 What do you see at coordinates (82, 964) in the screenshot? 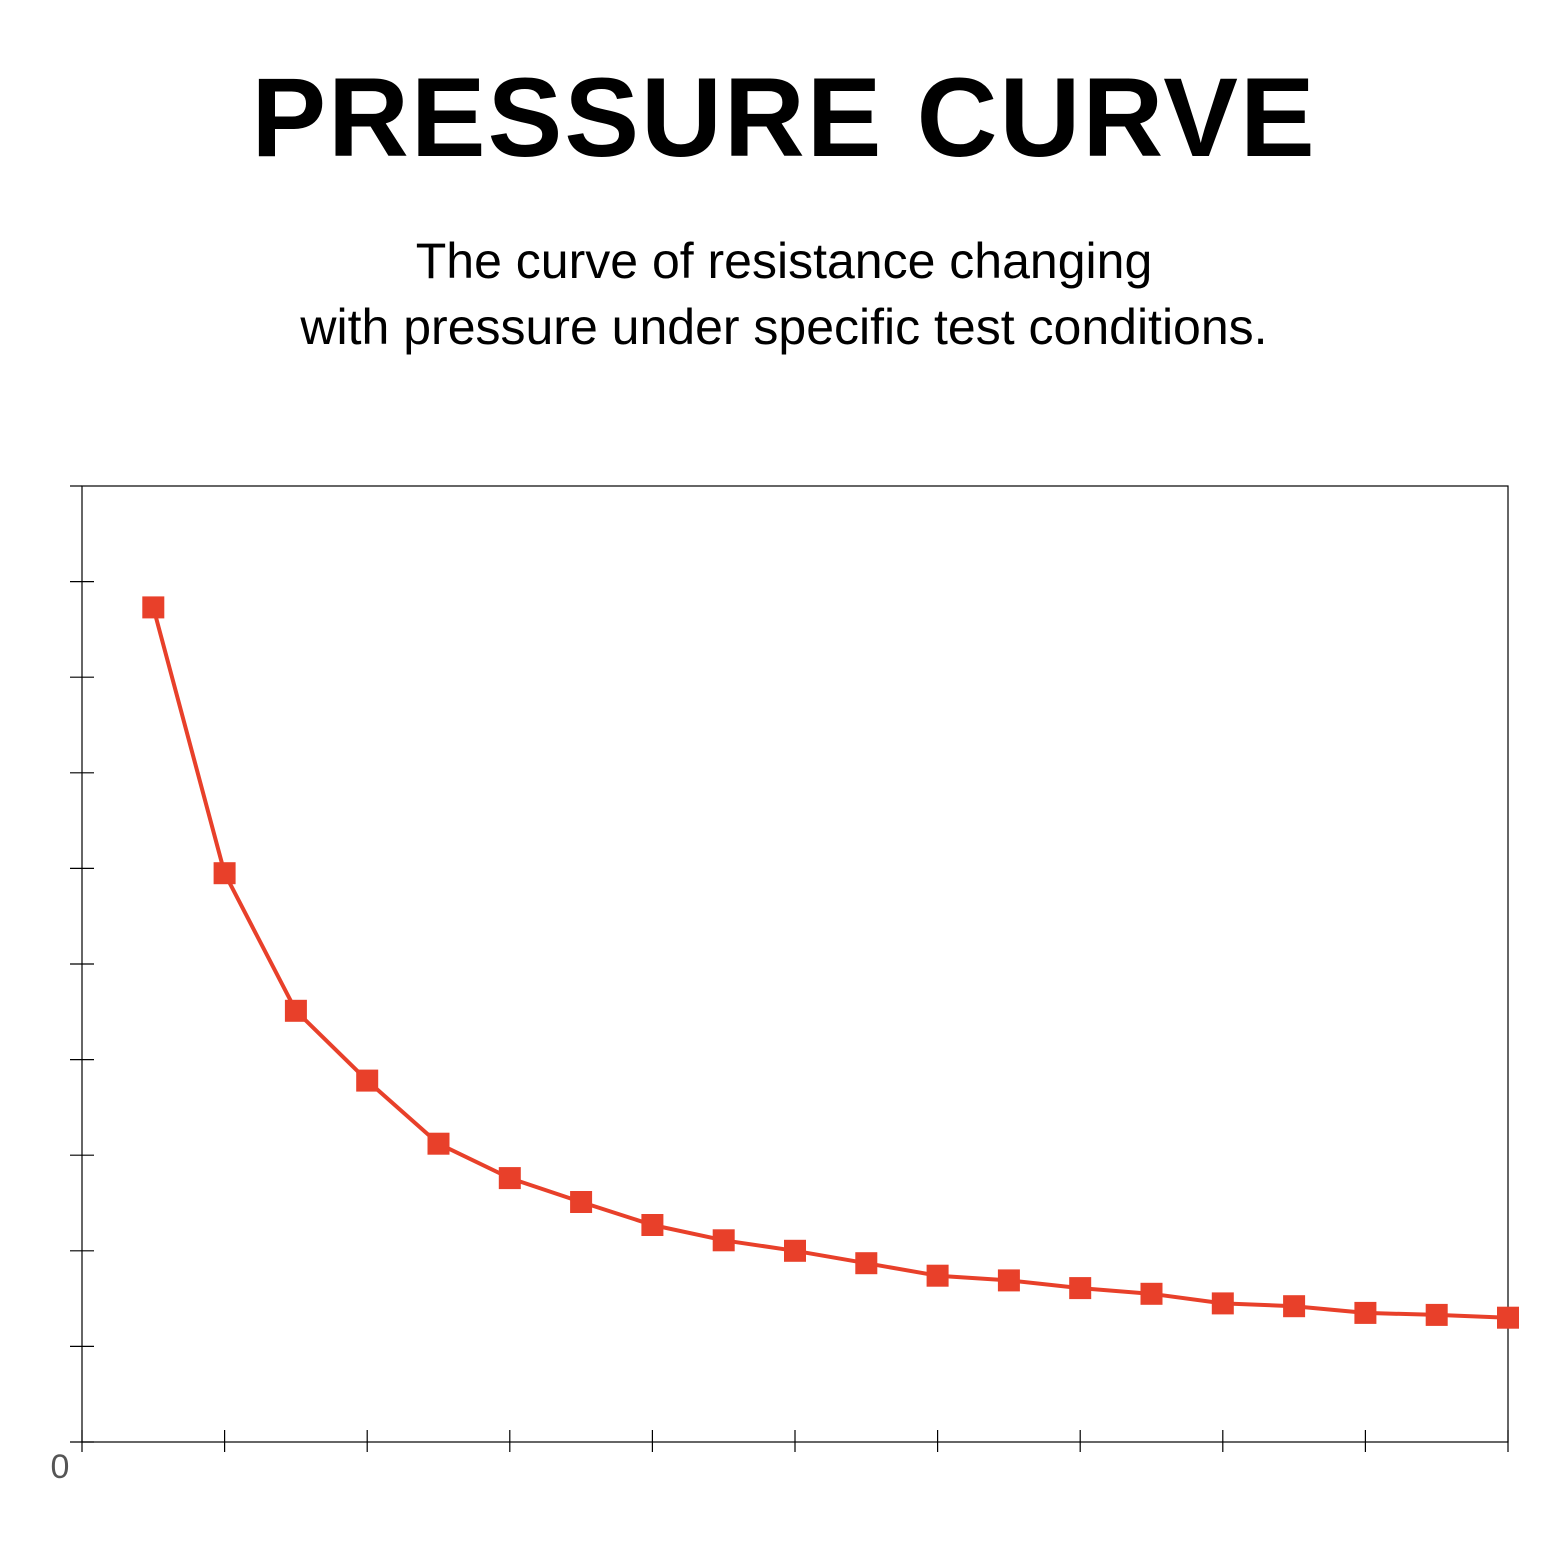
I see `y-axis-ticks` at bounding box center [82, 964].